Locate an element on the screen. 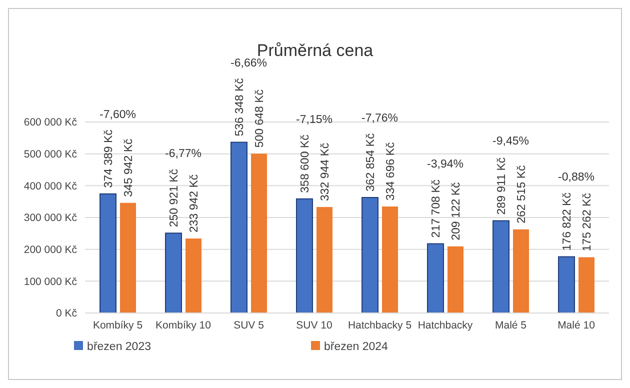 The image size is (630, 388). legend-label: březen 2023 is located at coordinates (119, 347).